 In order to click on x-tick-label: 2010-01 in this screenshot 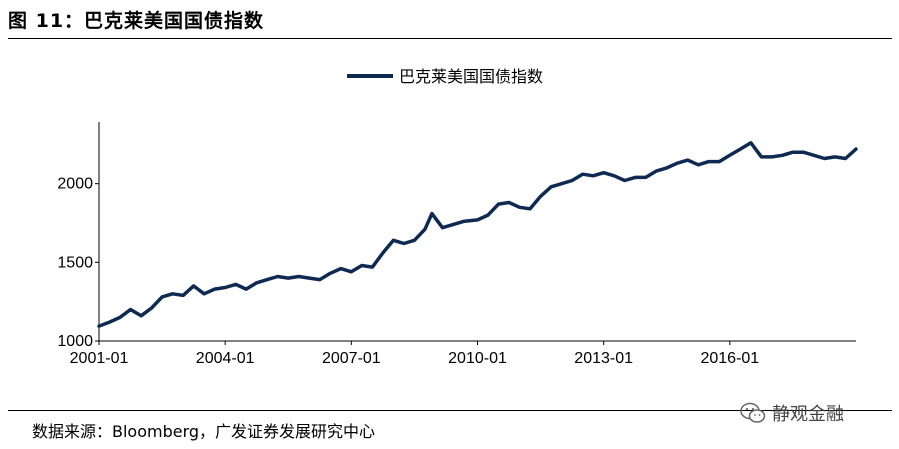, I will do `click(477, 358)`.